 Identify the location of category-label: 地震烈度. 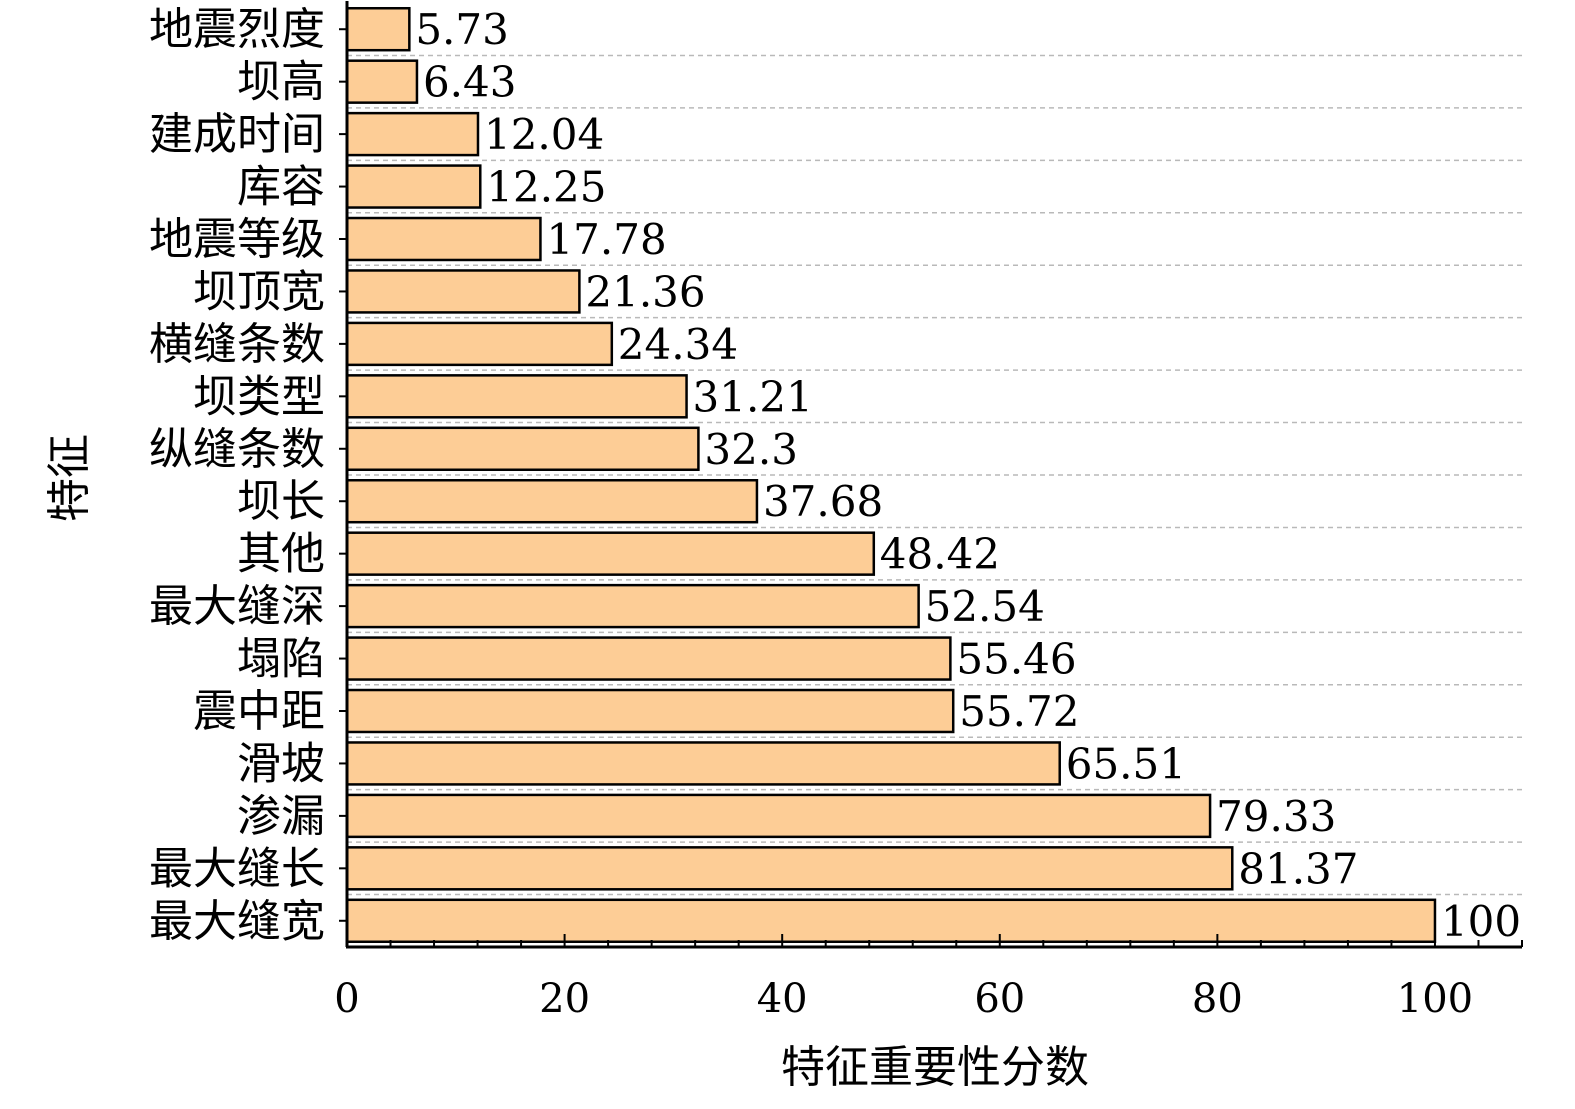
(237, 29).